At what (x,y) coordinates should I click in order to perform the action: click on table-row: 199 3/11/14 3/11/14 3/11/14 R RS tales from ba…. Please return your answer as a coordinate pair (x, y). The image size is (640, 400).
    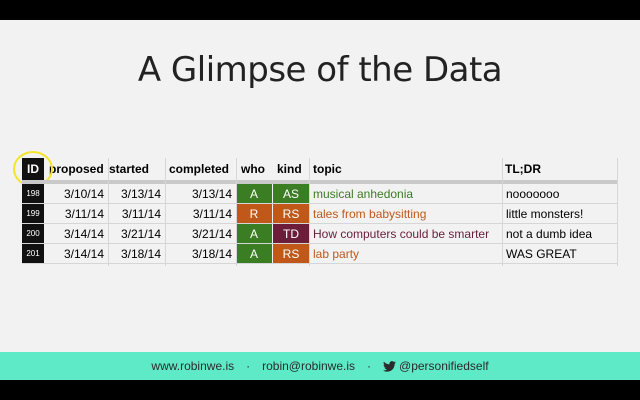
    Looking at the image, I should click on (320, 214).